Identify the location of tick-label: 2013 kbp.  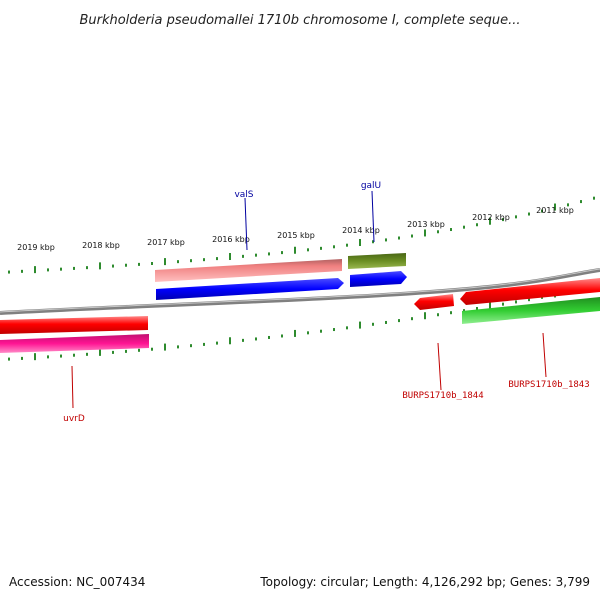
(426, 224).